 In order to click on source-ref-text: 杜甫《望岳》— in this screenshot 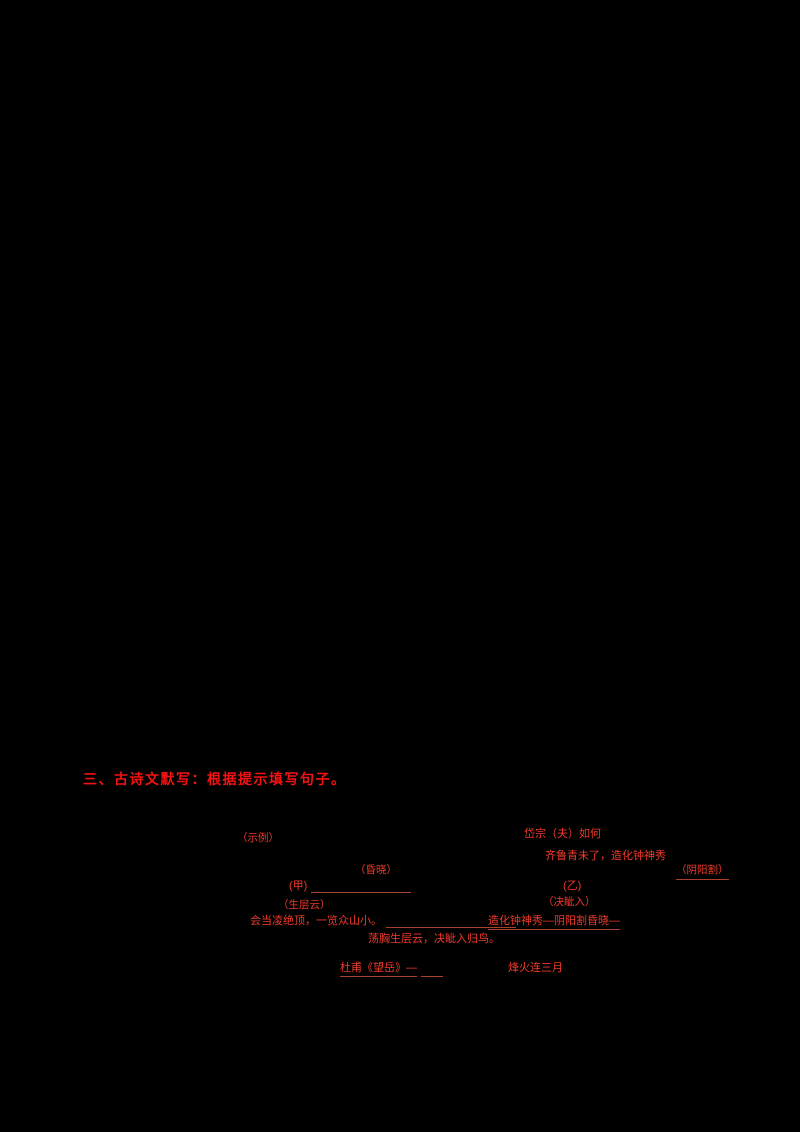, I will do `click(378, 969)`.